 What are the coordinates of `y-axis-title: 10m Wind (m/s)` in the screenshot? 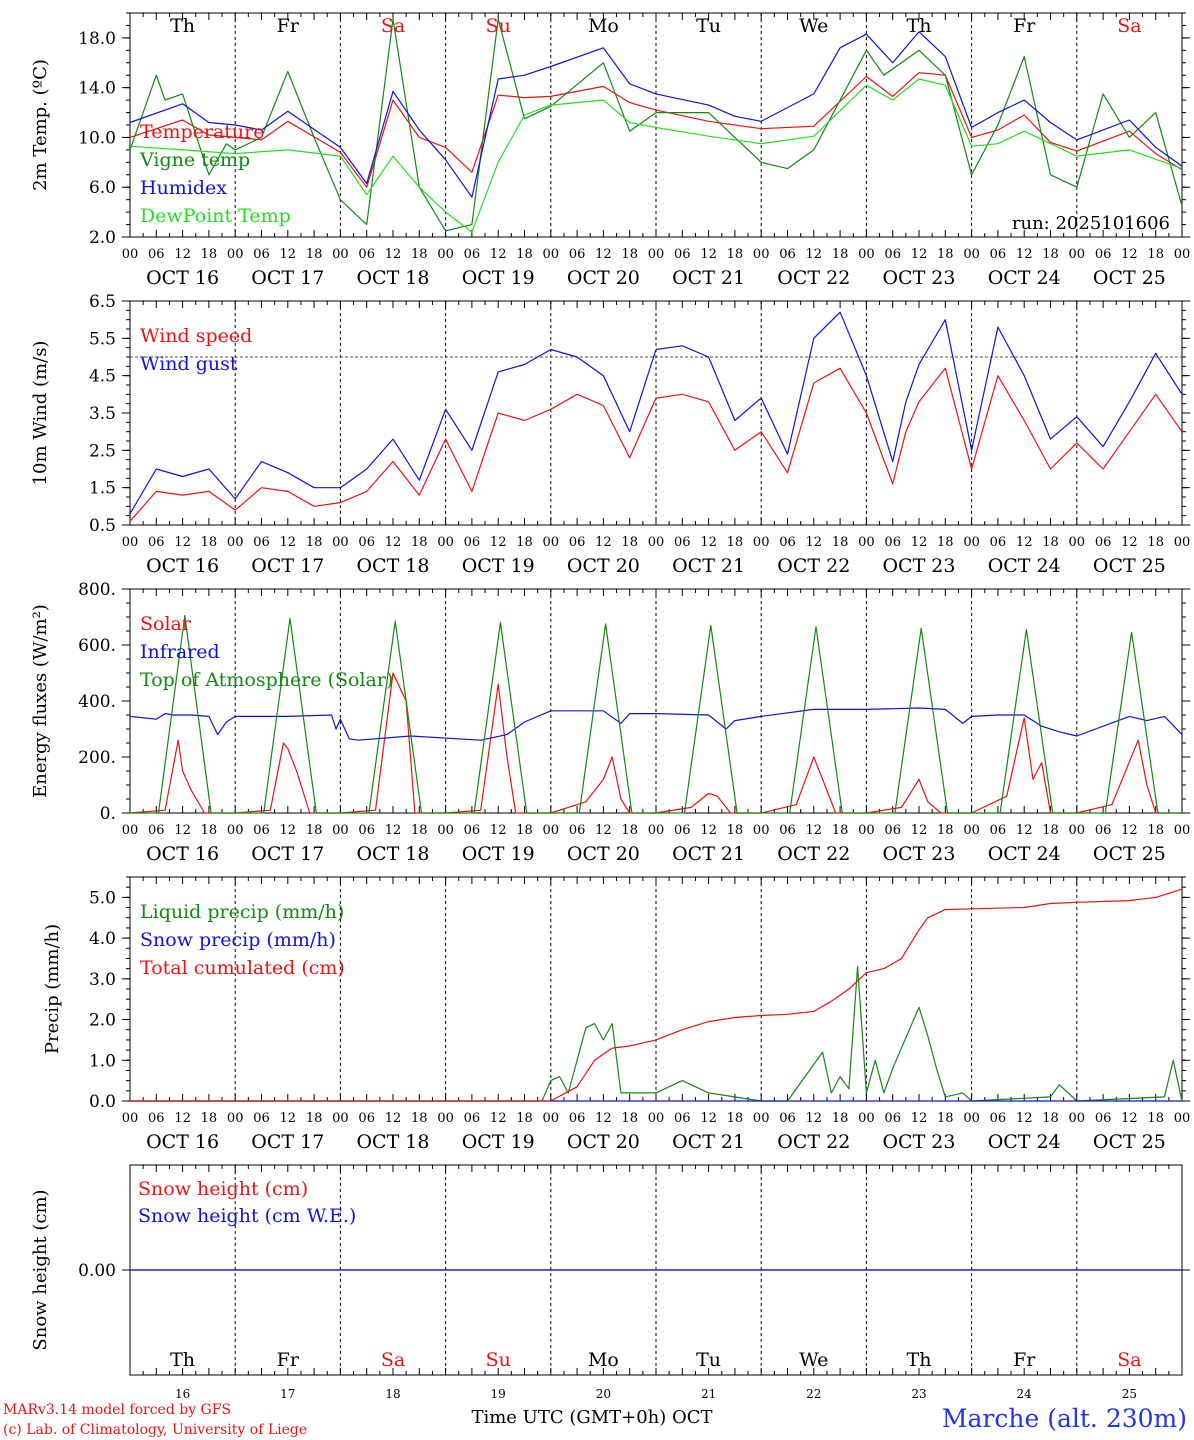 It's located at (40, 413).